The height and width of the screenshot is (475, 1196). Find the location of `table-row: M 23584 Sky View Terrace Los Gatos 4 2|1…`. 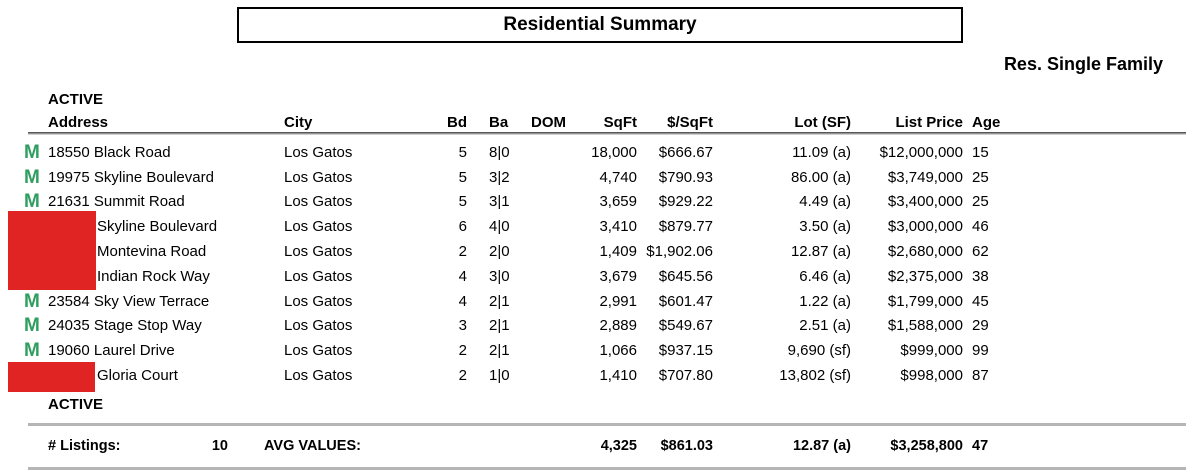

table-row: M 23584 Sky View Terrace Los Gatos 4 2|1… is located at coordinates (598, 301).